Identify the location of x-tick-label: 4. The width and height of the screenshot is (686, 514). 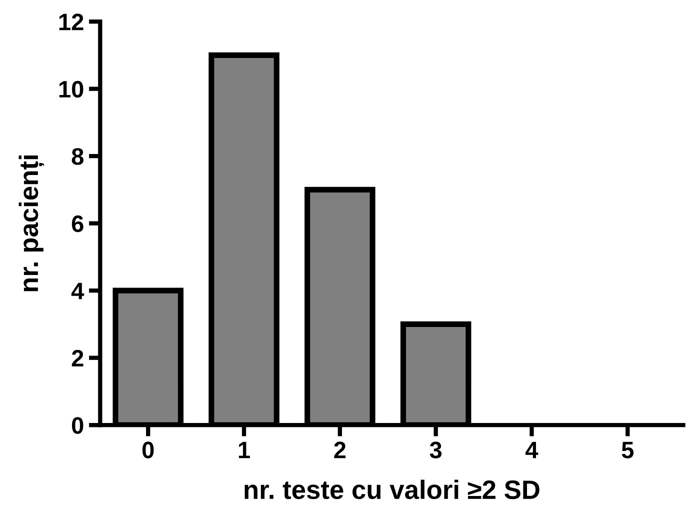
(532, 450).